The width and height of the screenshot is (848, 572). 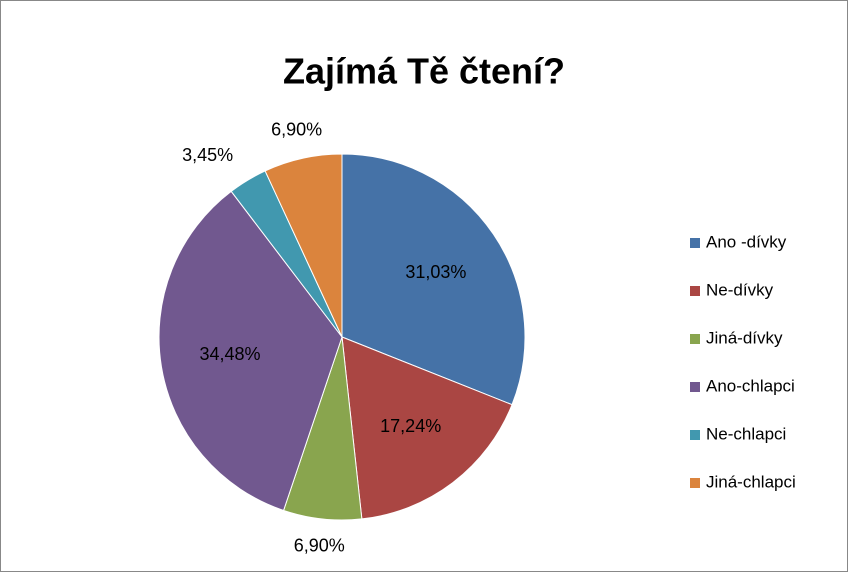 I want to click on data-label: 34,48%, so click(x=230, y=354).